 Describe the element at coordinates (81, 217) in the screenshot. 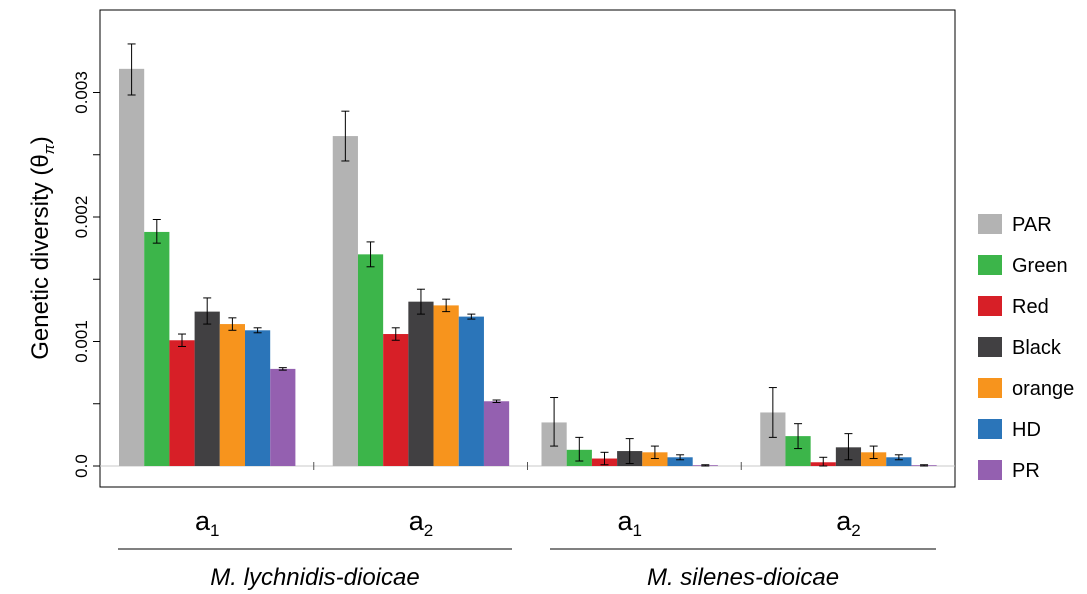

I see `y-tick-label: 0.002` at that location.